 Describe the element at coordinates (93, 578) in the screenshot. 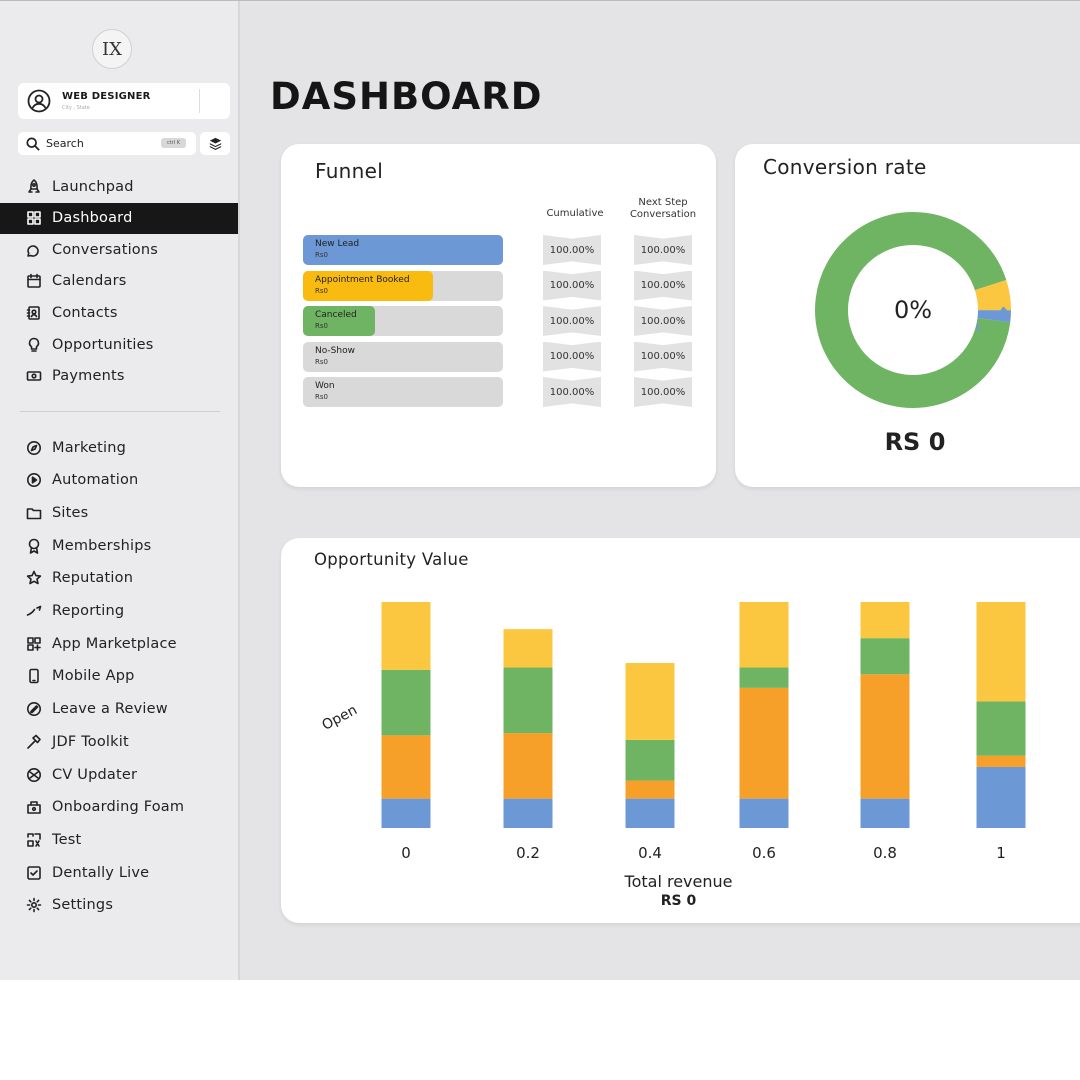

I see `sidebar-item-label: Reputation` at that location.